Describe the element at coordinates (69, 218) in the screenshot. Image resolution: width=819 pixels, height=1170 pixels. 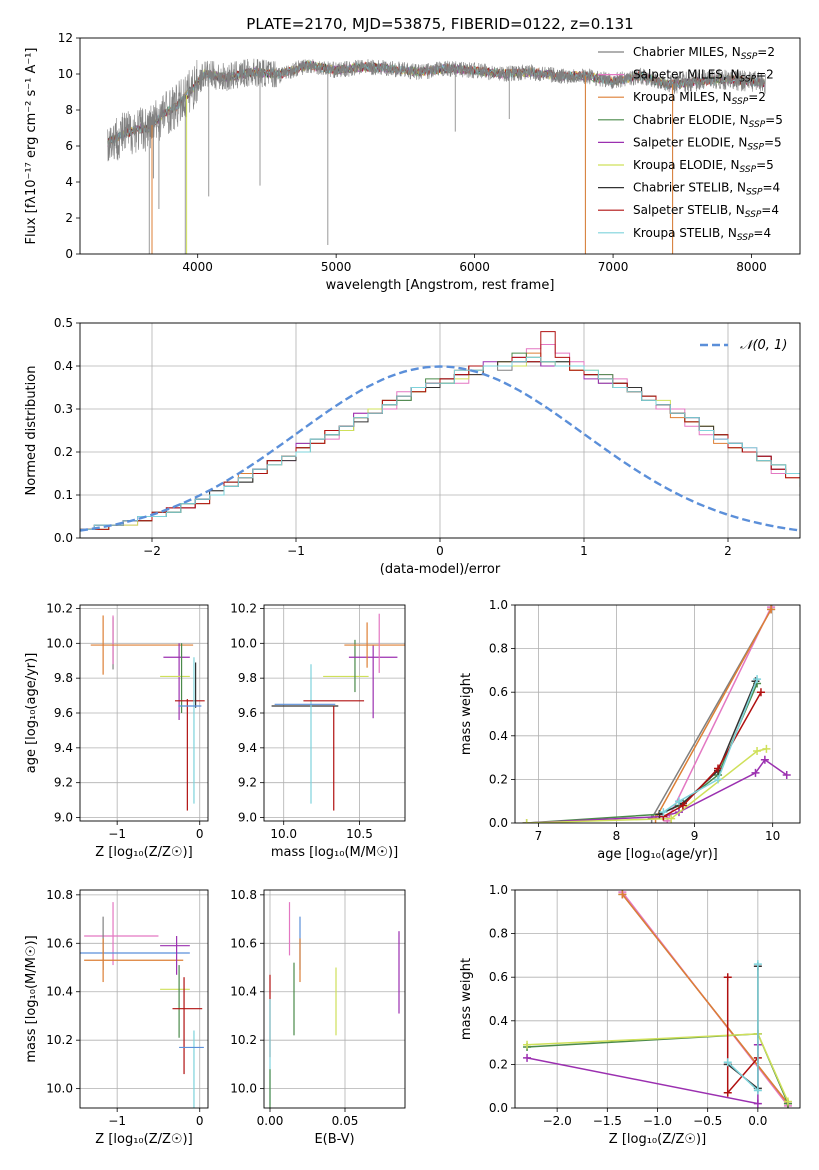
I see `y-tick-label: 2` at that location.